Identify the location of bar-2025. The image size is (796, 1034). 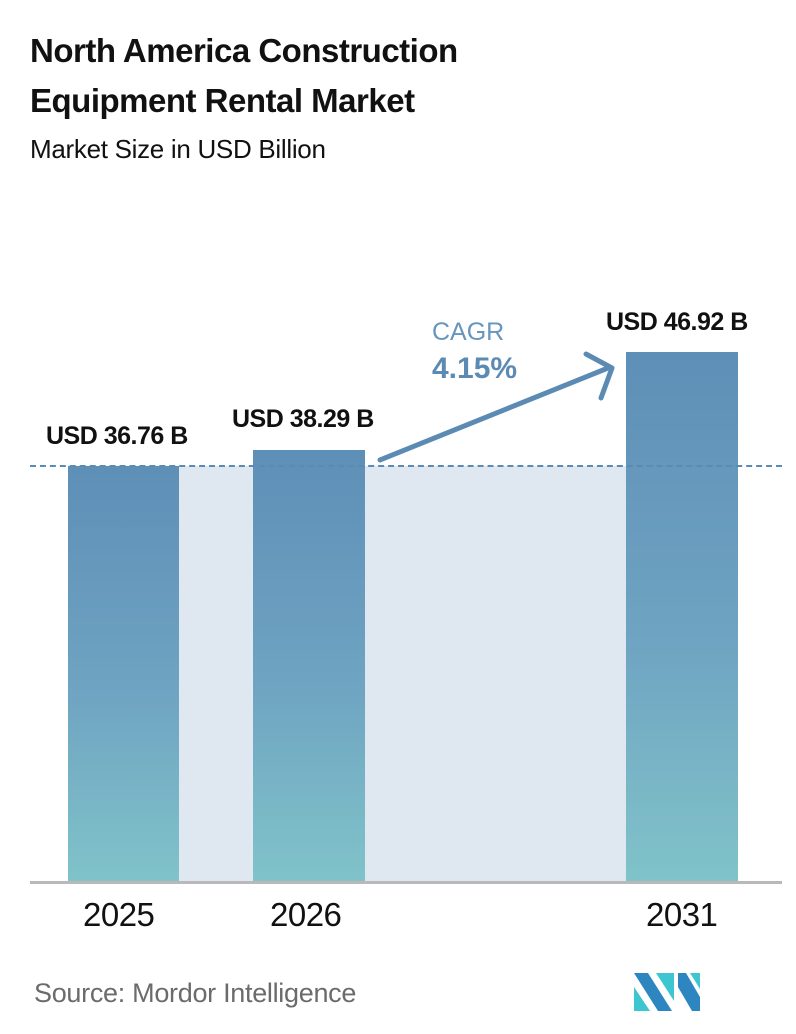
(123, 674).